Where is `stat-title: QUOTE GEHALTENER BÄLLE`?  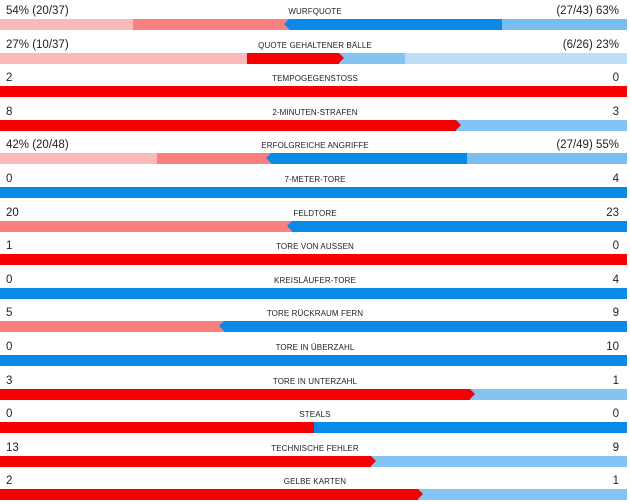
stat-title: QUOTE GEHALTENER BÄLLE is located at coordinates (315, 45).